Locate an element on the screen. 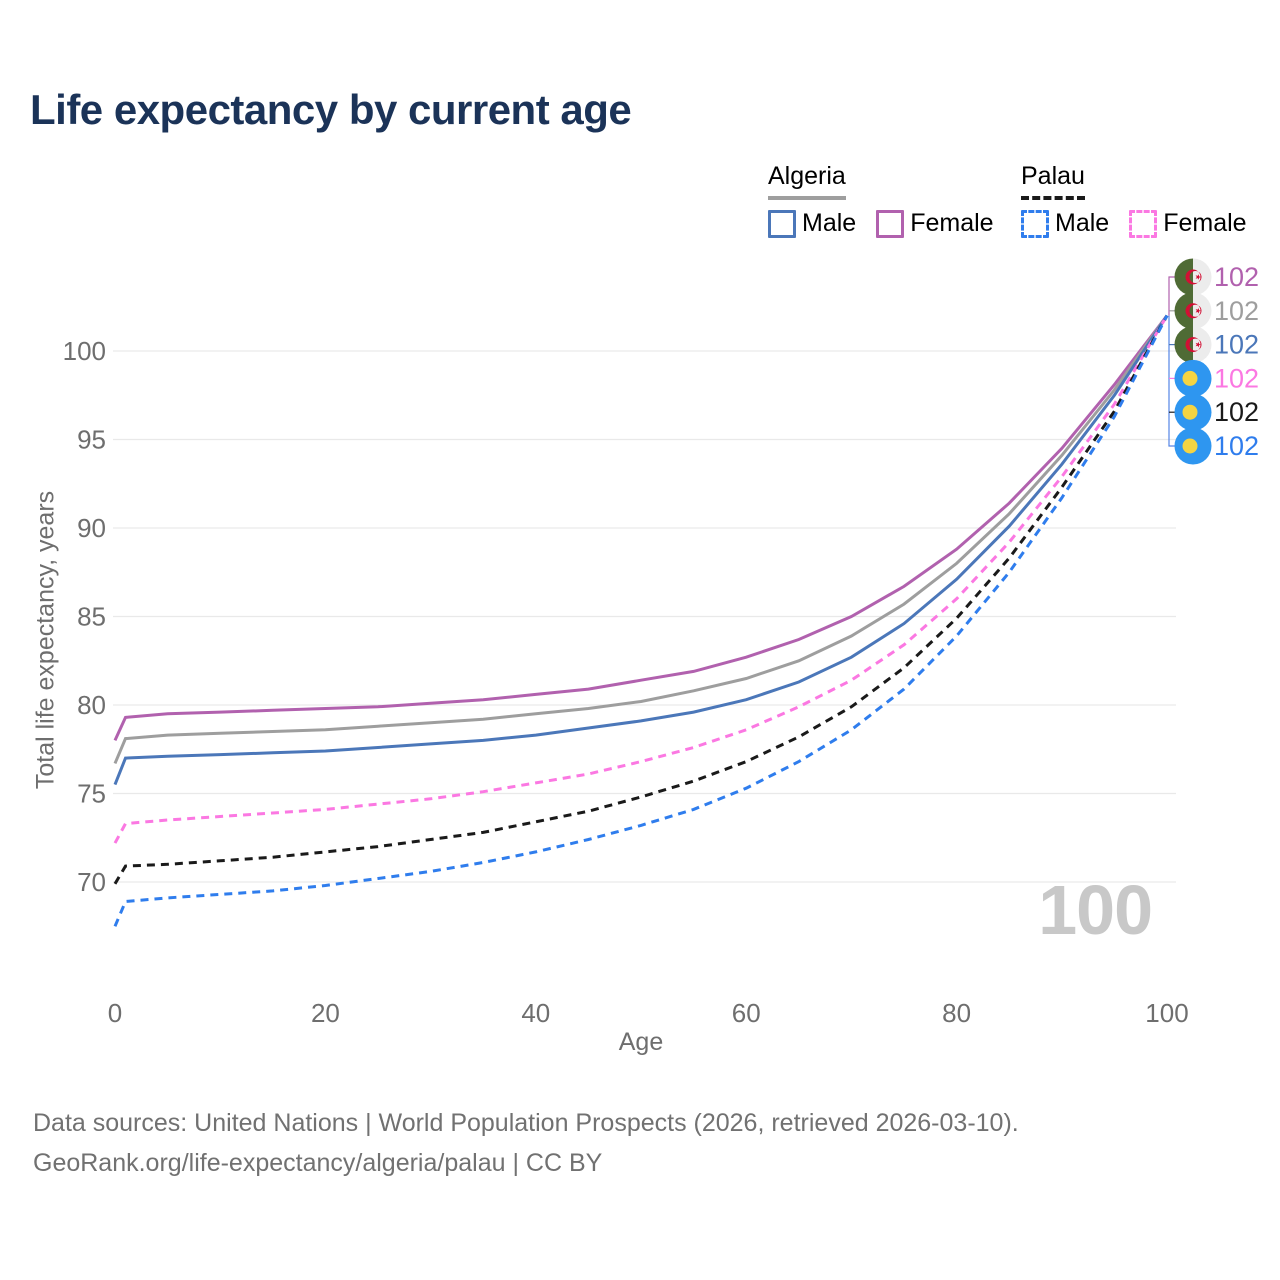 The image size is (1280, 1280). y-axis-title: Total life expectancy, years is located at coordinates (45, 640).